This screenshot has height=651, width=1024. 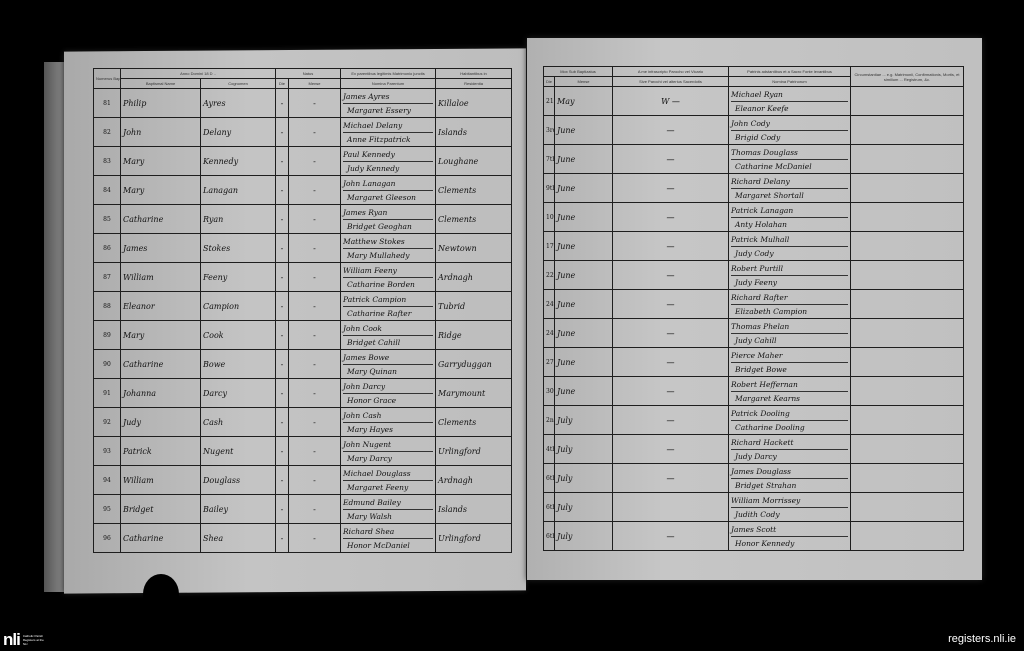 I want to click on sponsors: Richard Hackett Judy Darcy, so click(x=790, y=449).